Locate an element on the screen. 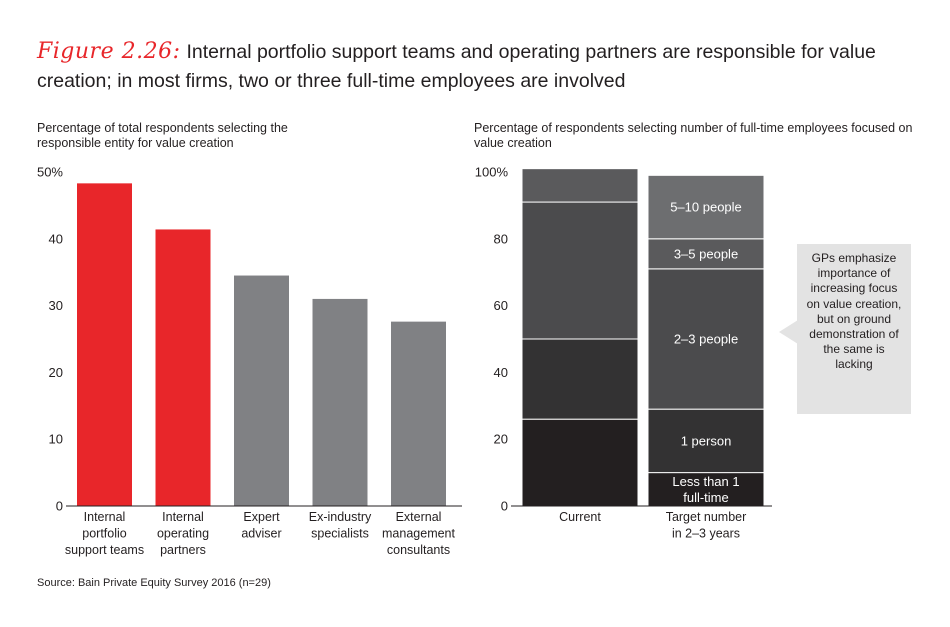 The height and width of the screenshot is (627, 950). right-category-label: Current is located at coordinates (580, 517).